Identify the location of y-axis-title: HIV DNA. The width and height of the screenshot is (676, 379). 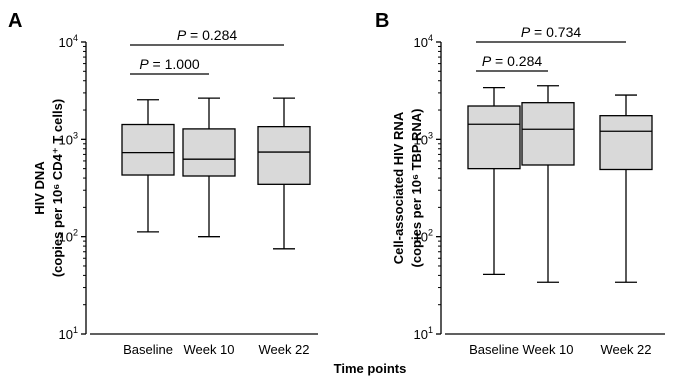
(39, 188).